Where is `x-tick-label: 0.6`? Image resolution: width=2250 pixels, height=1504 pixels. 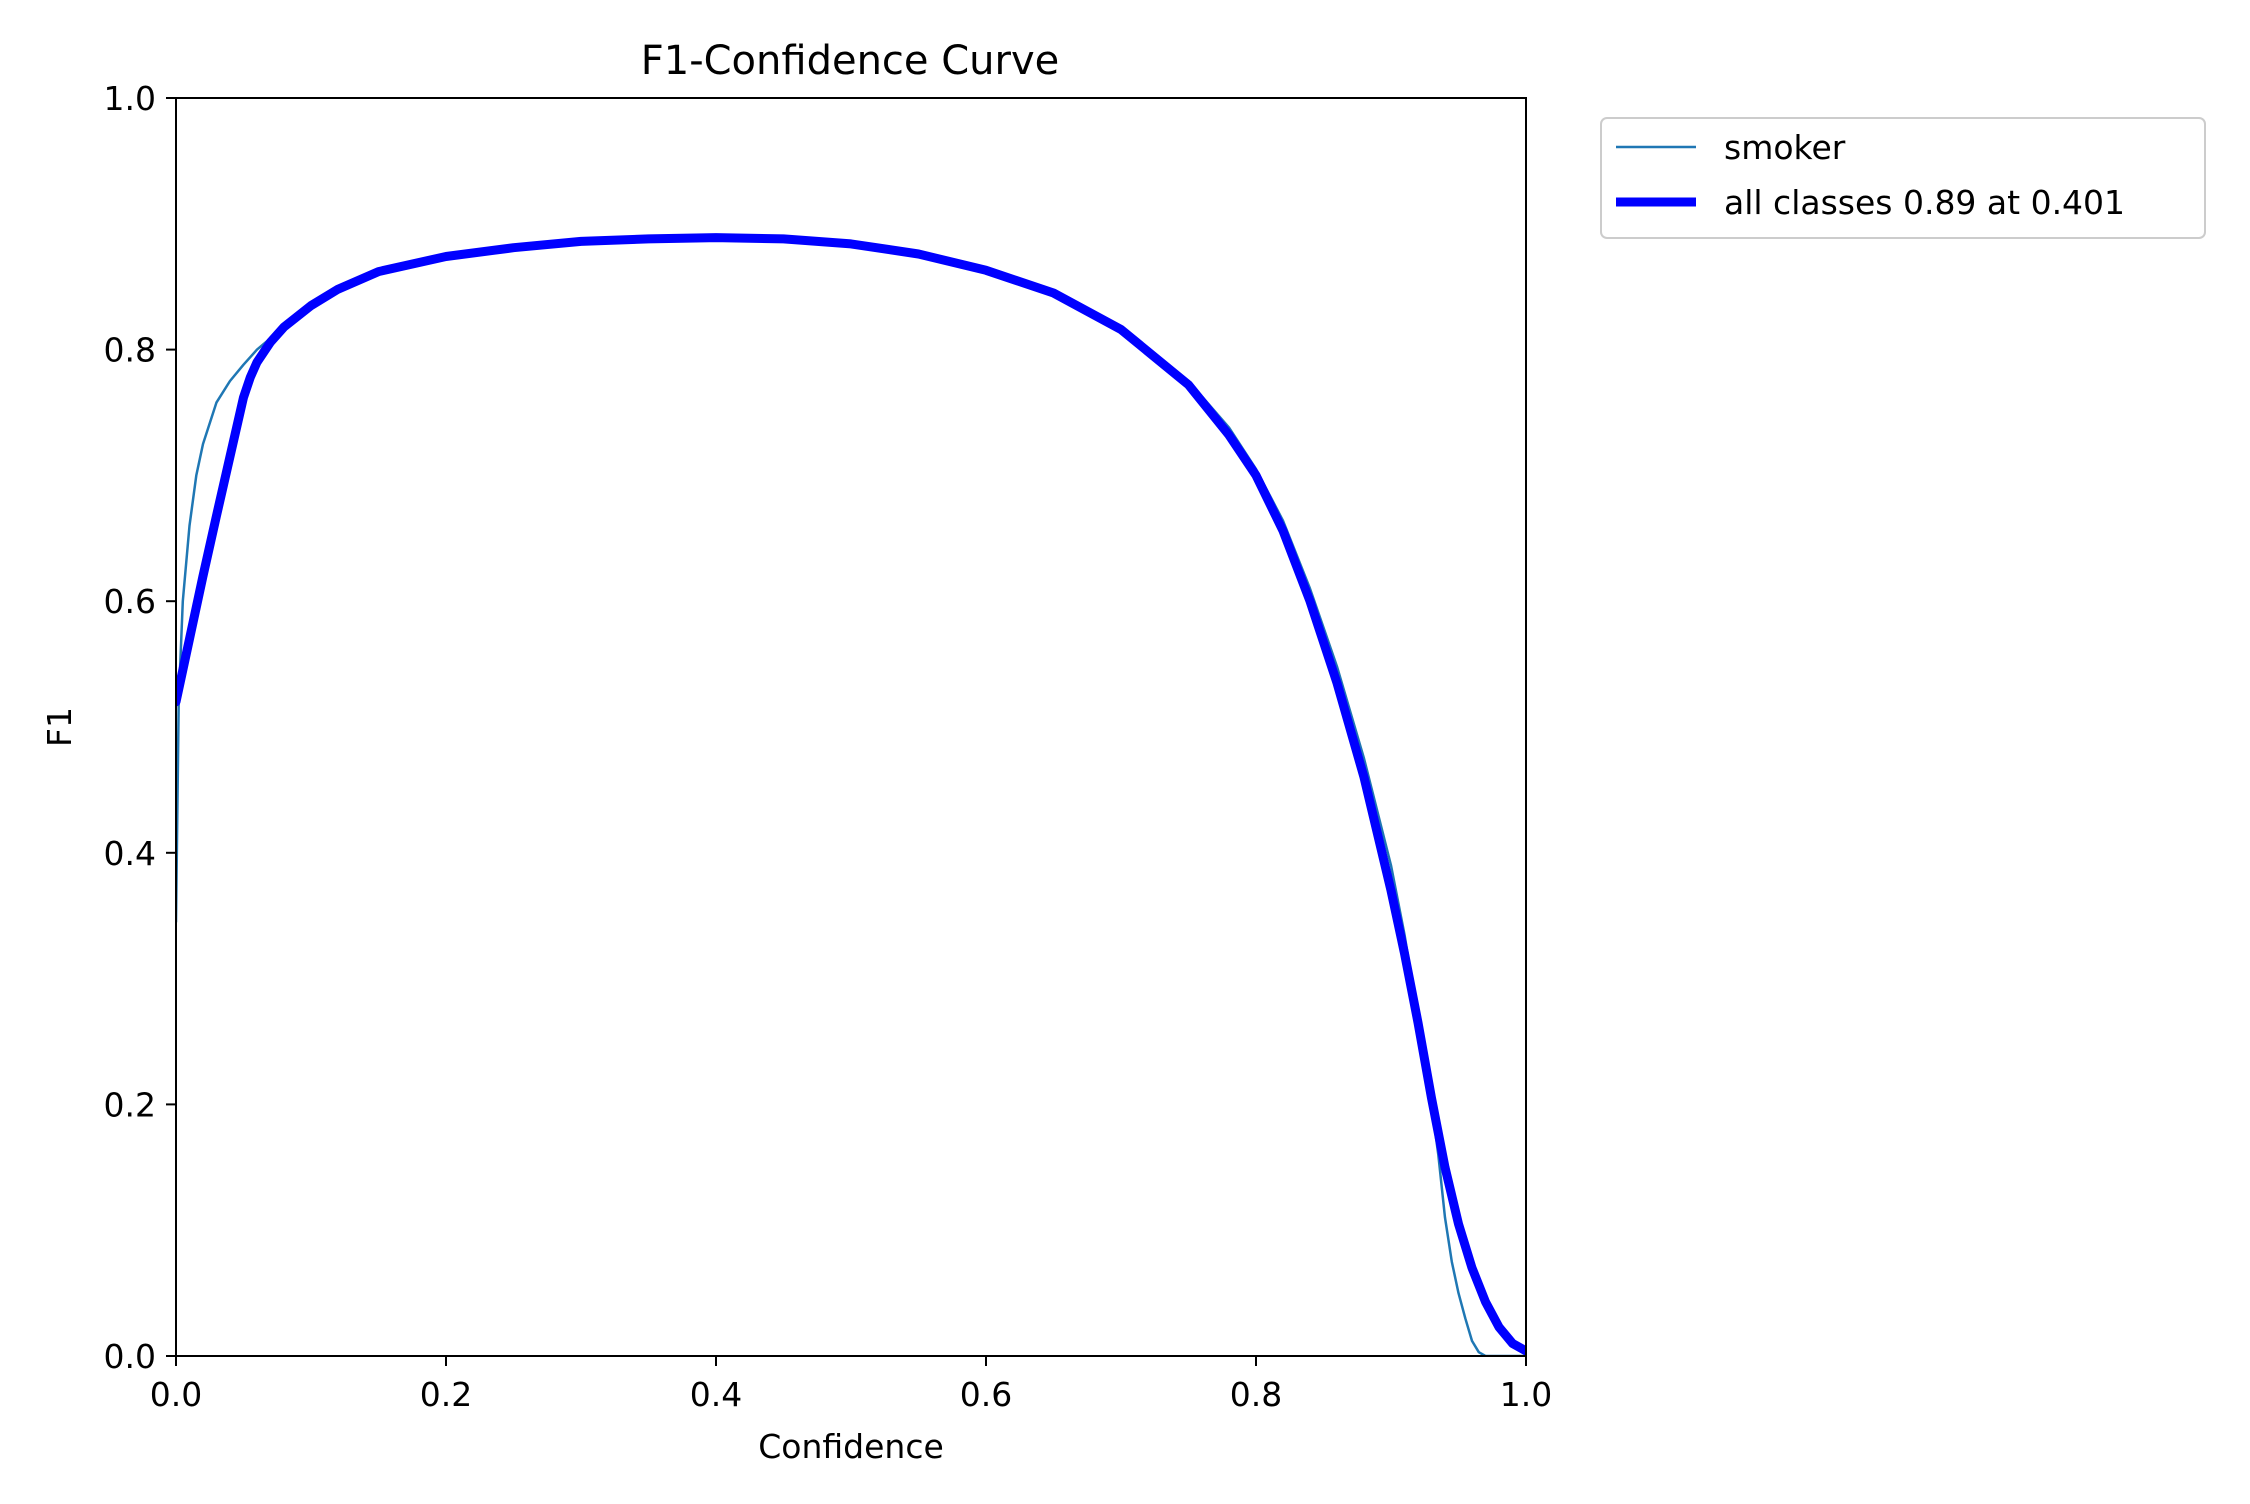
x-tick-label: 0.6 is located at coordinates (986, 1394).